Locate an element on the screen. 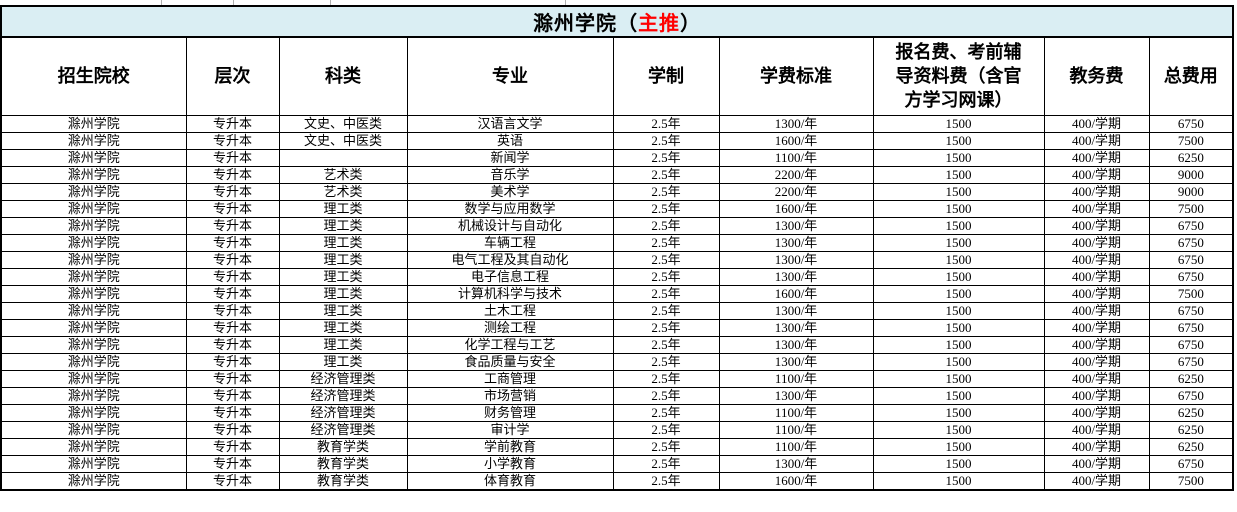 The height and width of the screenshot is (512, 1237). table-cell: 1100/年 is located at coordinates (796, 429).